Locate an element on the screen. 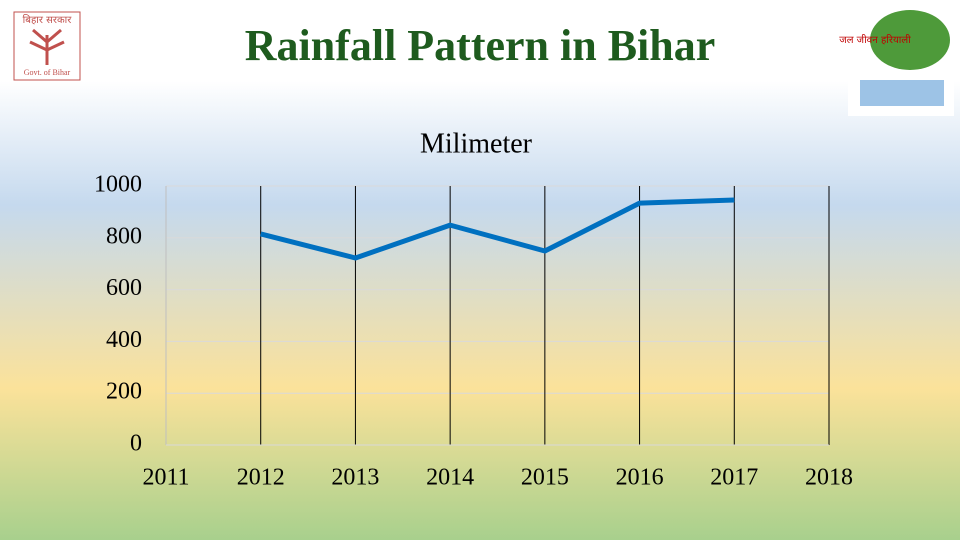 The image size is (960, 540). y-tick-label: 800 is located at coordinates (124, 236).